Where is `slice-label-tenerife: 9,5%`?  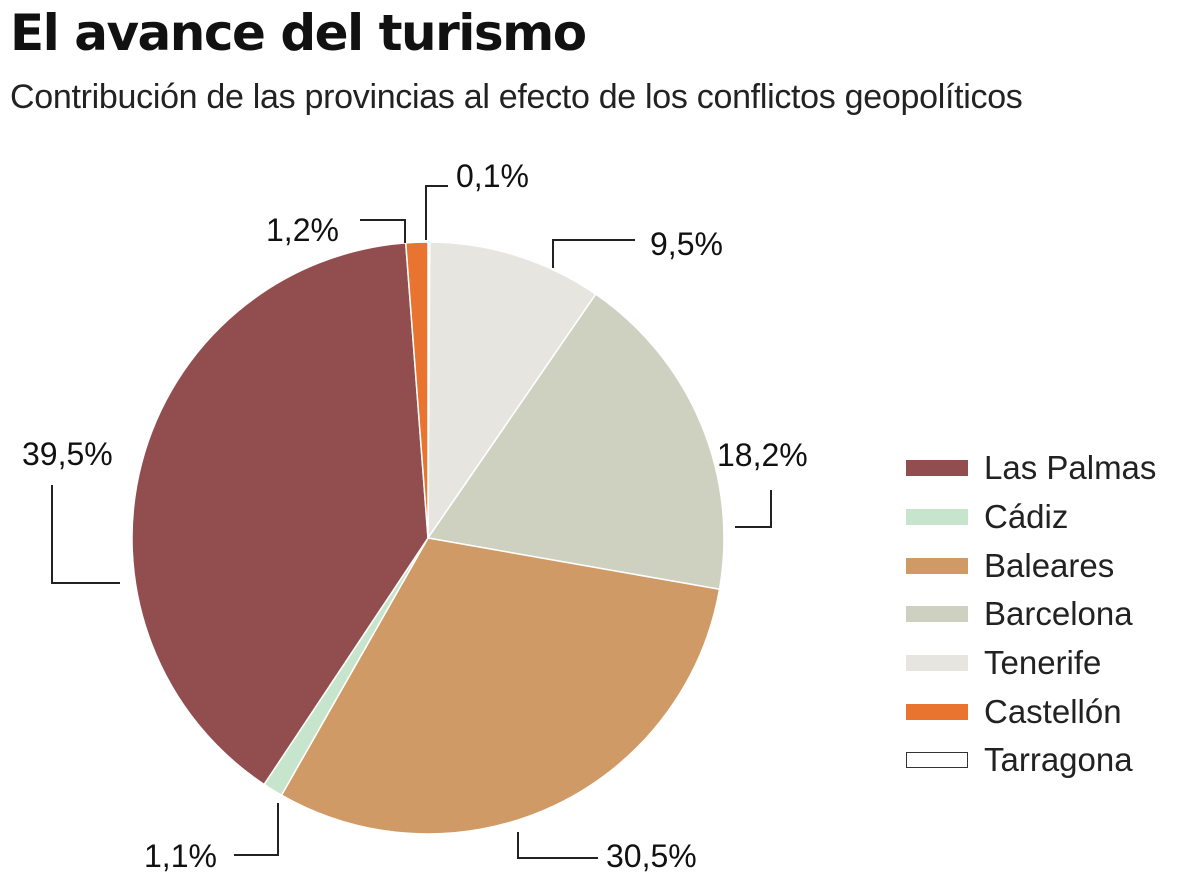
slice-label-tenerife: 9,5% is located at coordinates (686, 244).